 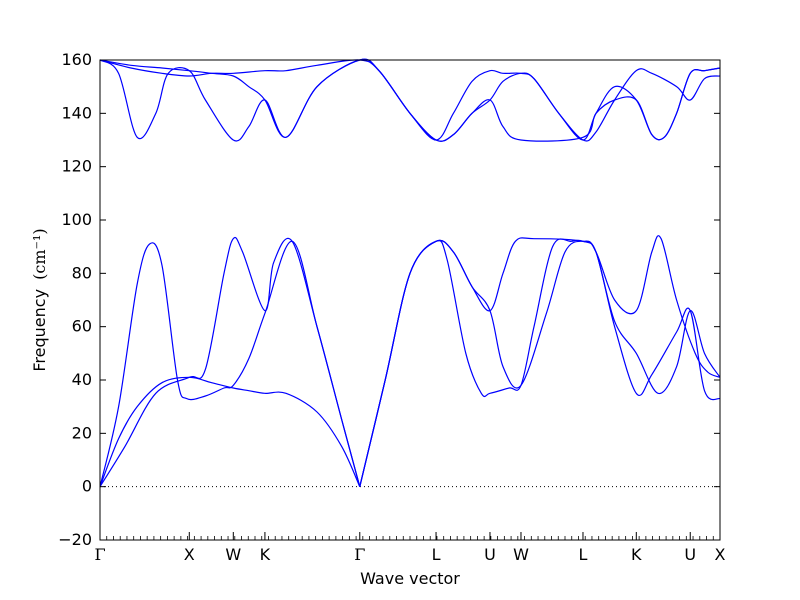 I want to click on y-tick-label: 40, so click(x=82, y=379).